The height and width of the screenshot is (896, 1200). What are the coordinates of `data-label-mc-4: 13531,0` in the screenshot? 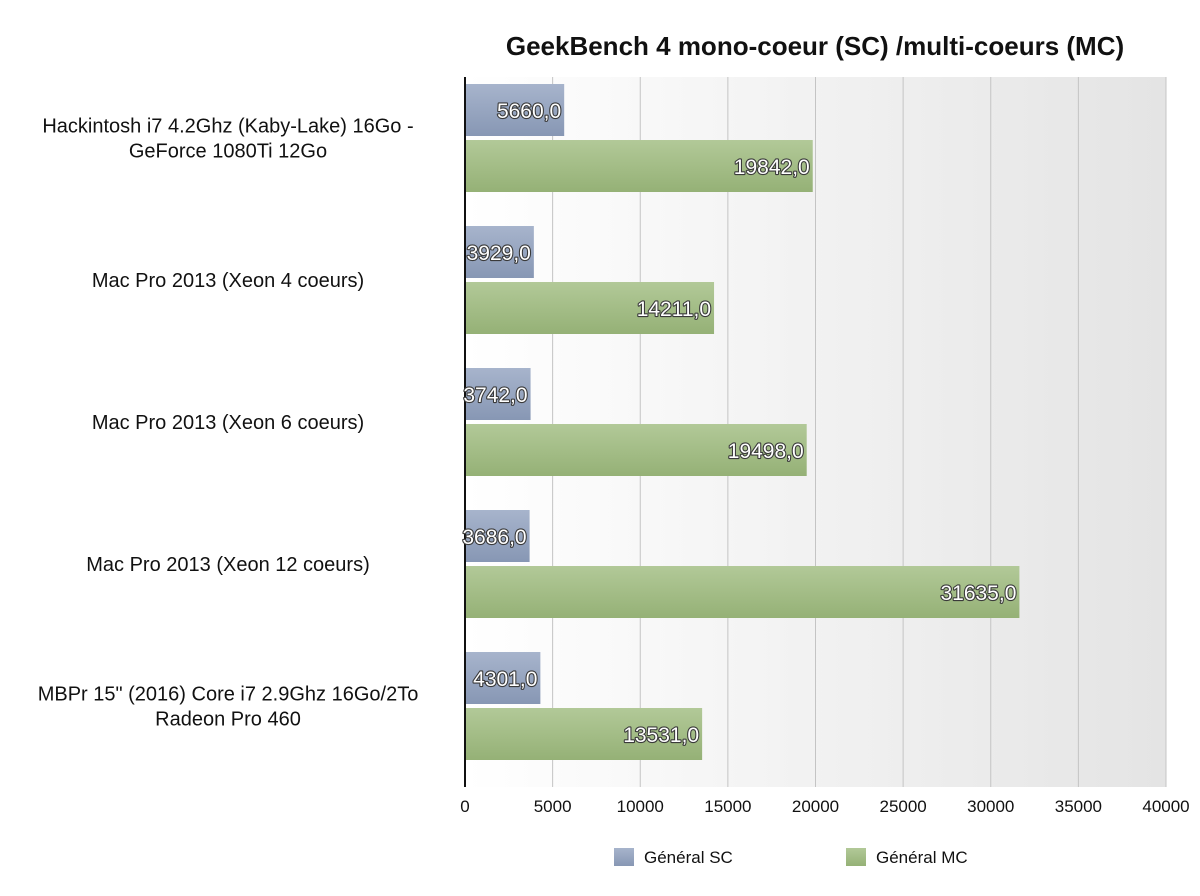 It's located at (661, 735).